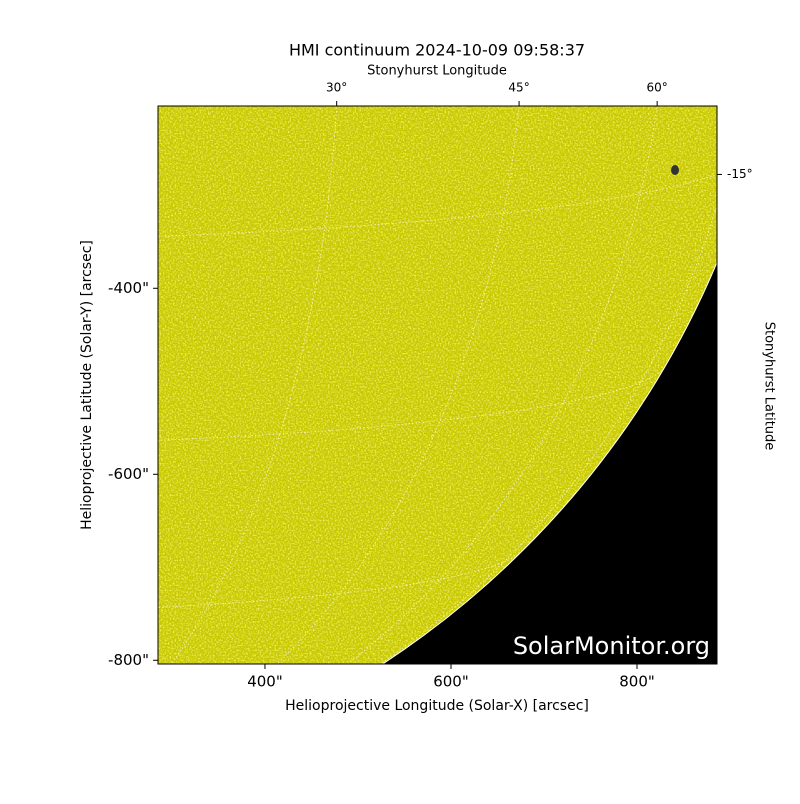 This screenshot has height=804, width=800. What do you see at coordinates (128, 288) in the screenshot?
I see `y-tick-label: -400"` at bounding box center [128, 288].